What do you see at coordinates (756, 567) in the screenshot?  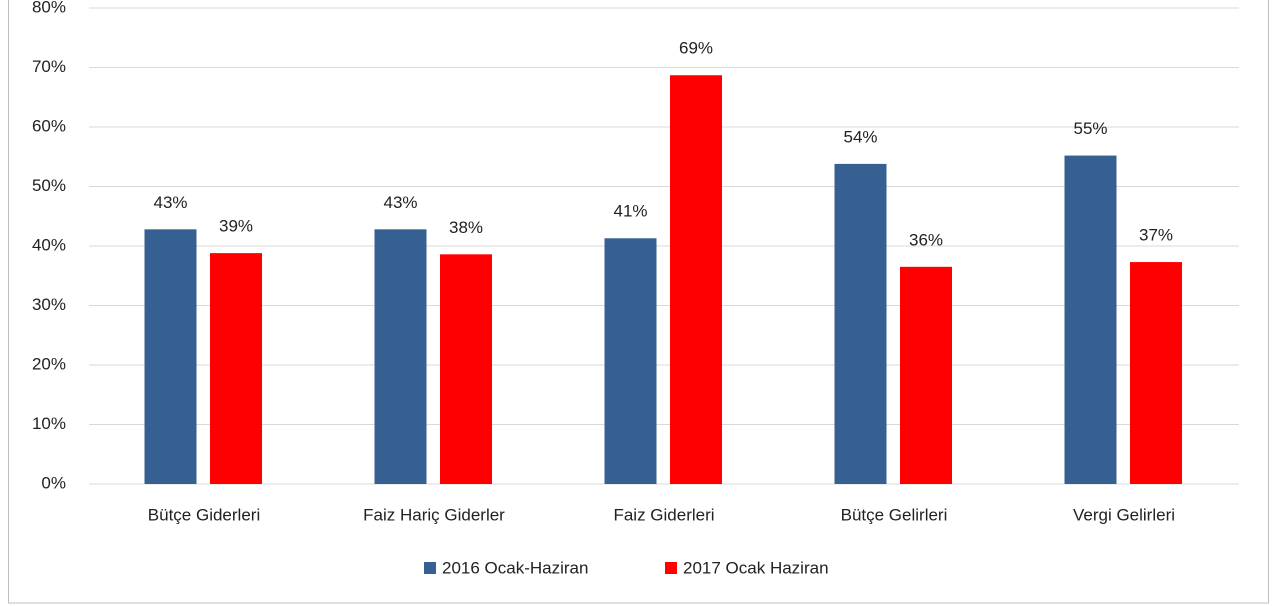 I see `legend-label: 2017 Ocak Haziran` at bounding box center [756, 567].